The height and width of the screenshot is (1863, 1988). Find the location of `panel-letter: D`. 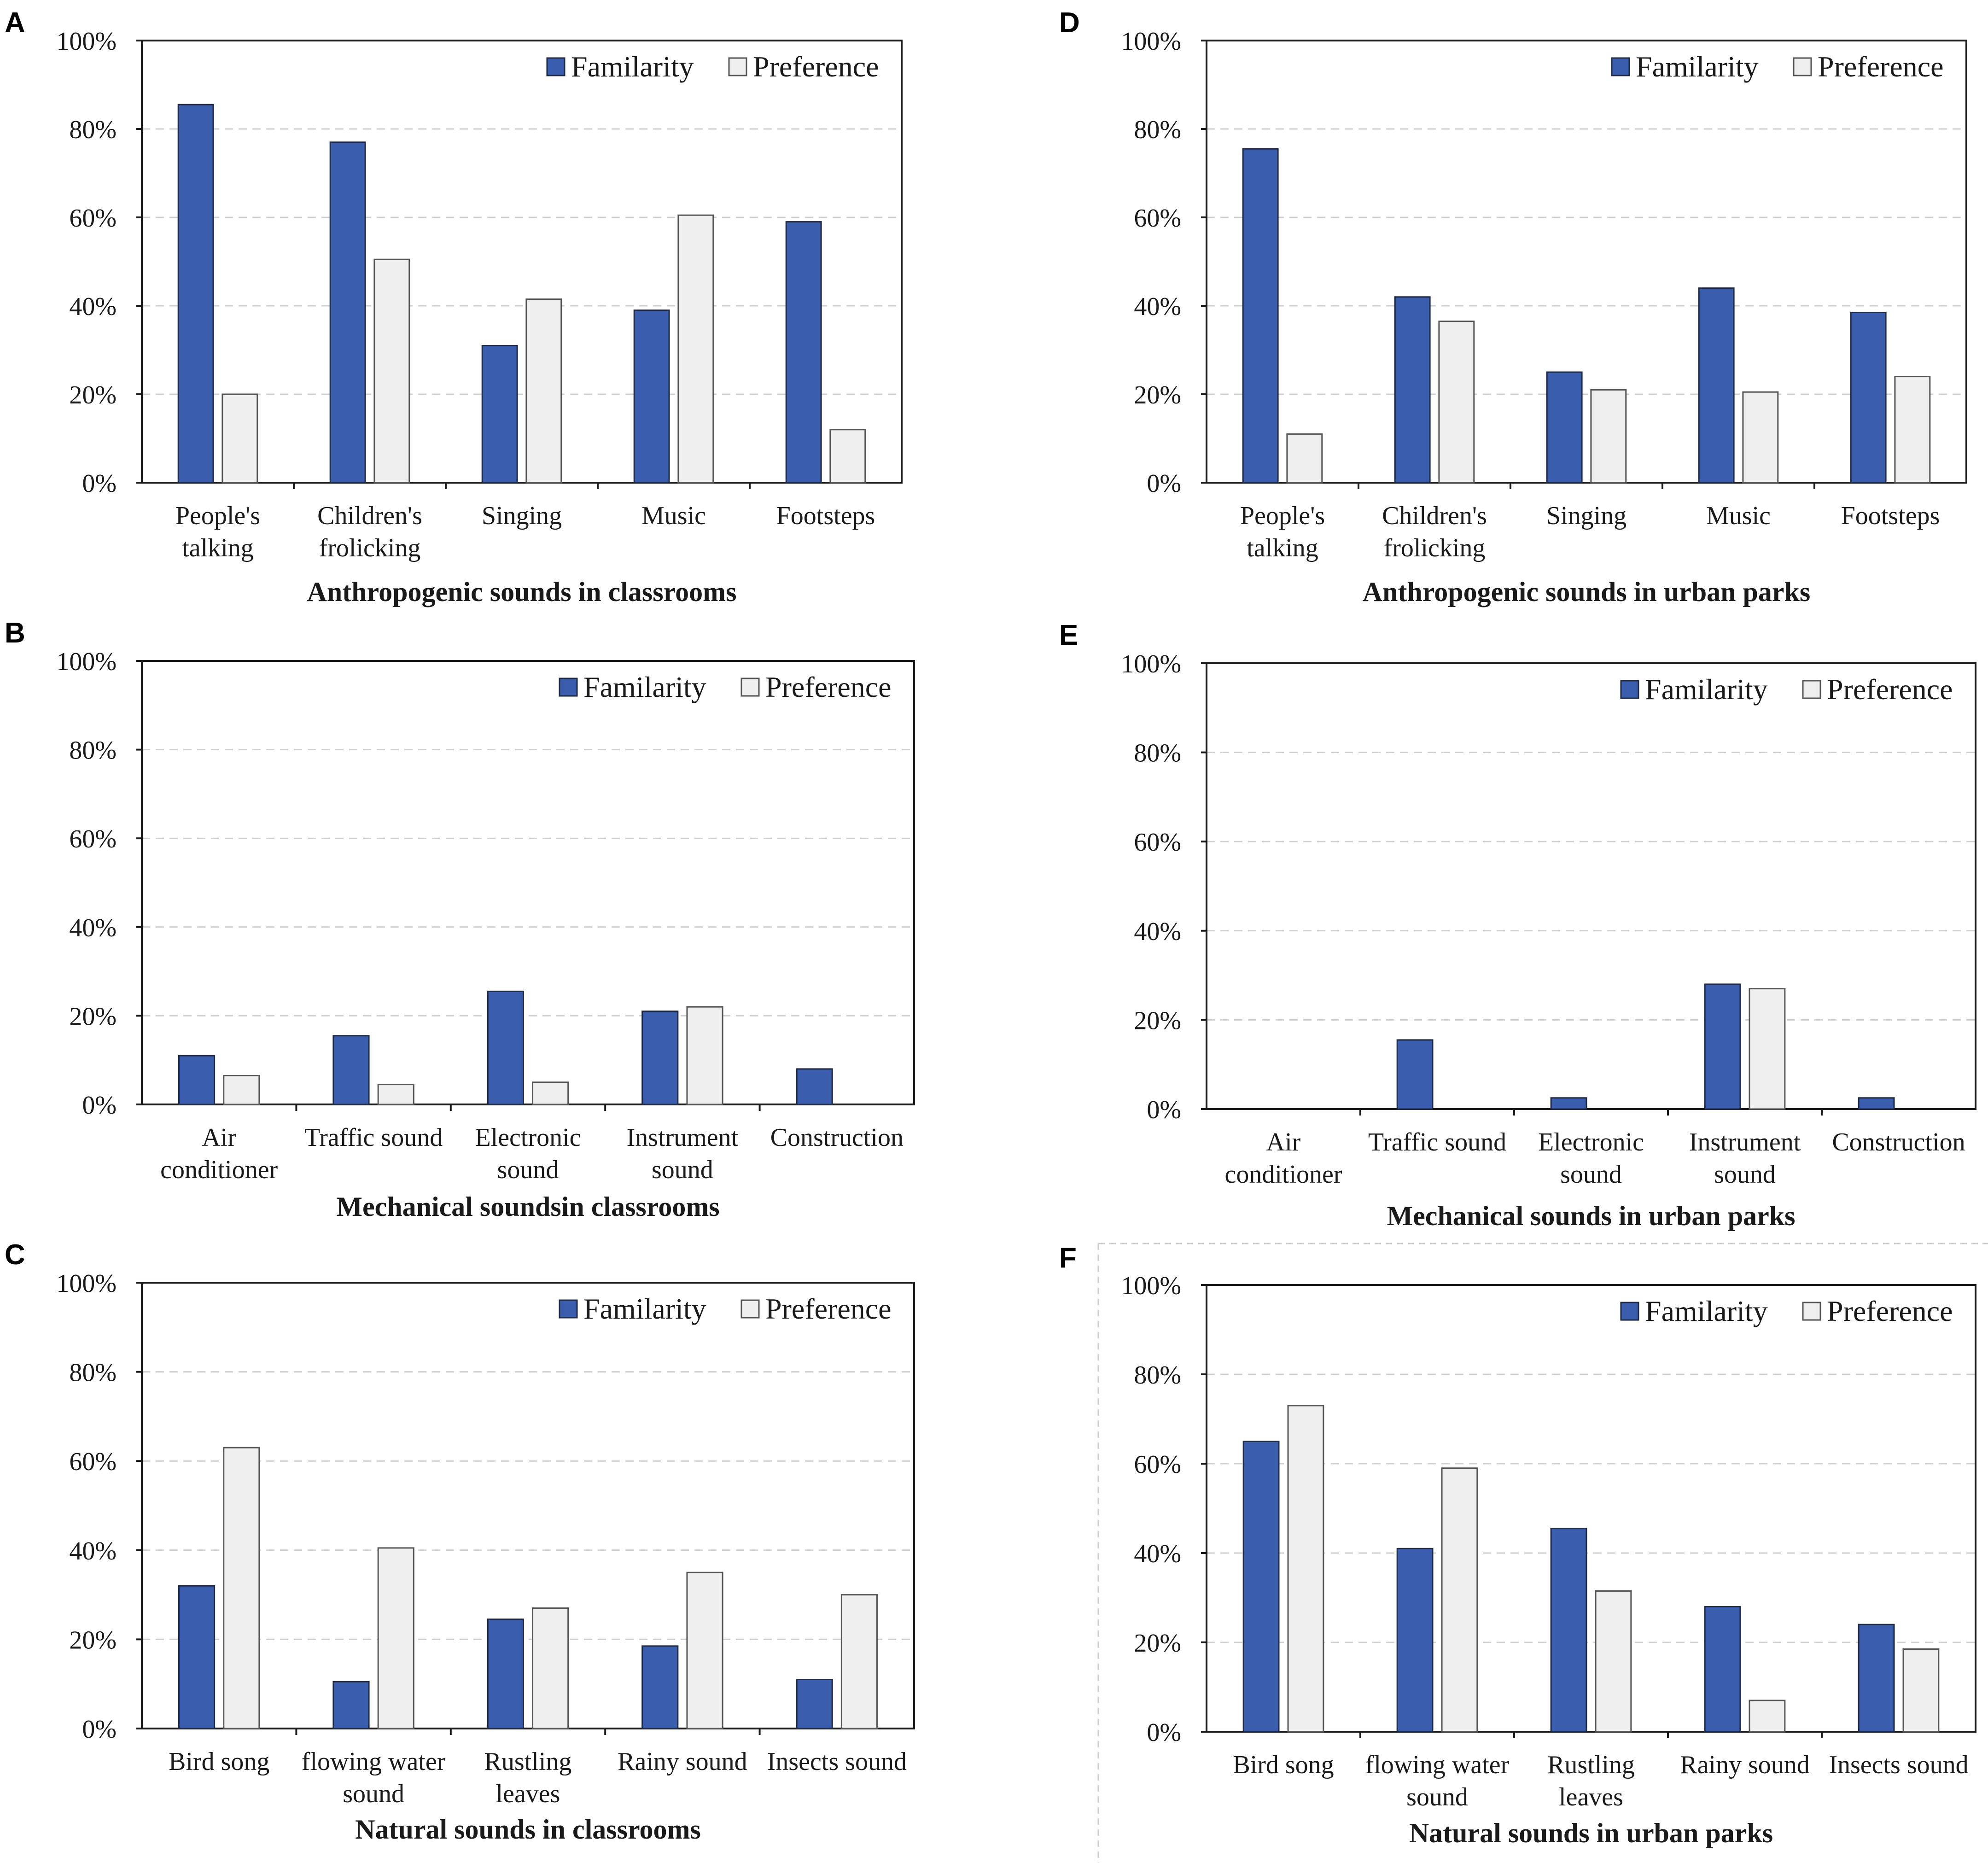

panel-letter: D is located at coordinates (1069, 23).